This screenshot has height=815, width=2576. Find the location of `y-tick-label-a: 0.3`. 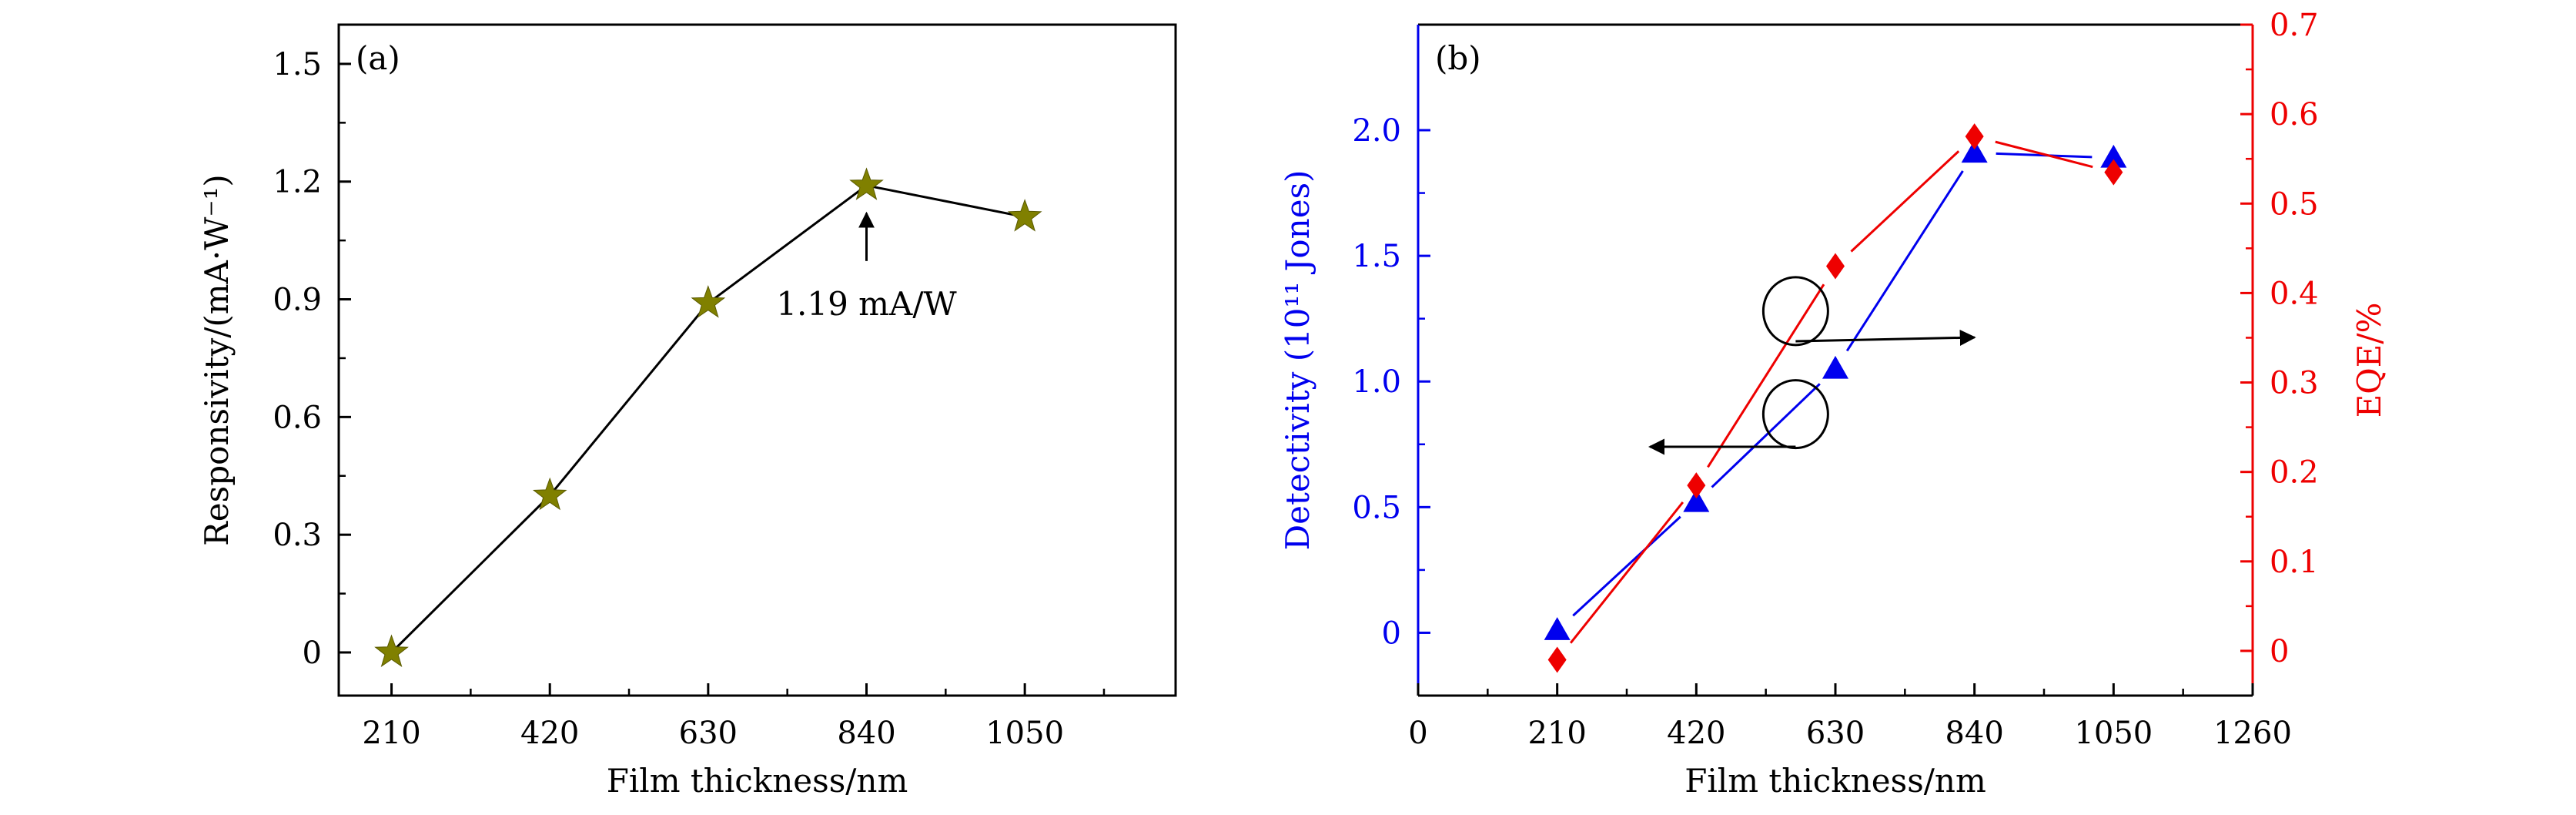

y-tick-label-a: 0.3 is located at coordinates (297, 536).